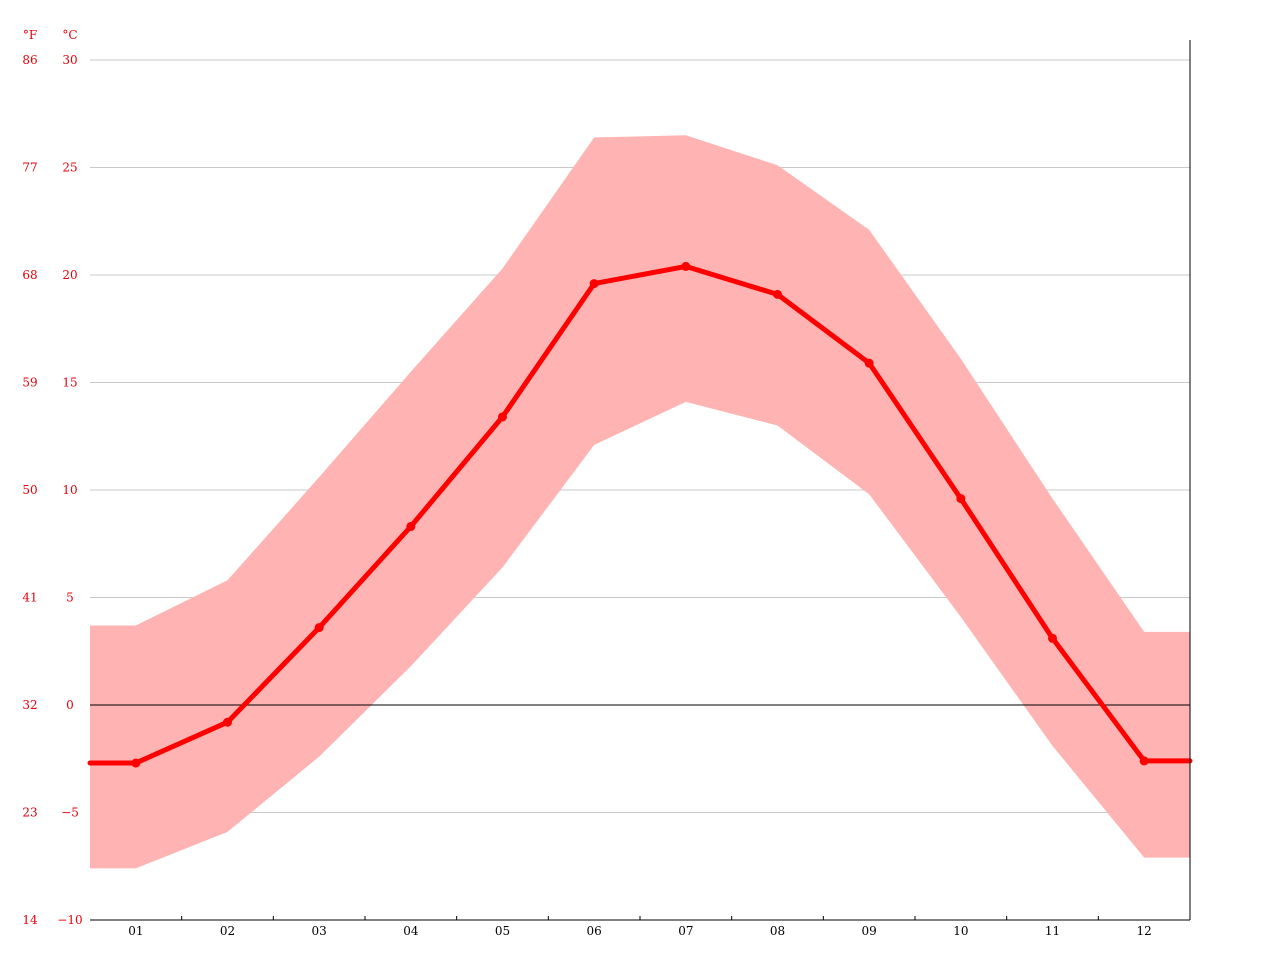 The height and width of the screenshot is (965, 1280). What do you see at coordinates (70, 598) in the screenshot?
I see `y-tick-label-celsius: 5` at bounding box center [70, 598].